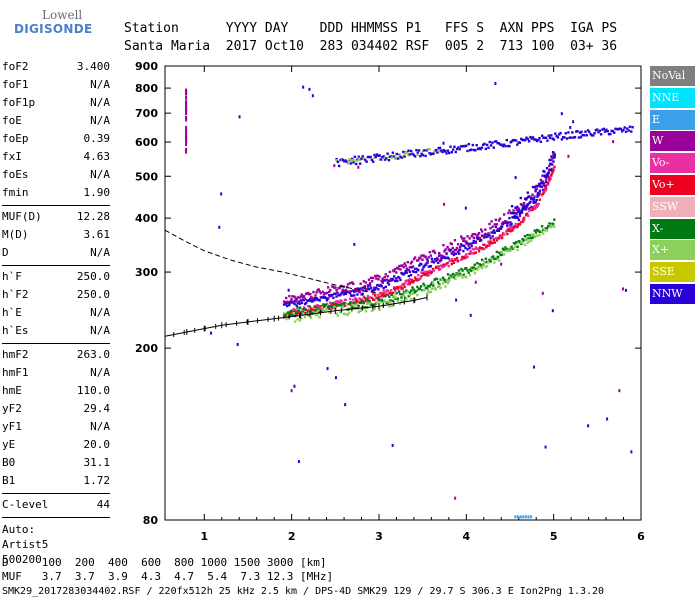  I want to click on digisonde-logo: Lowell DIGISONDE, so click(59, 28).